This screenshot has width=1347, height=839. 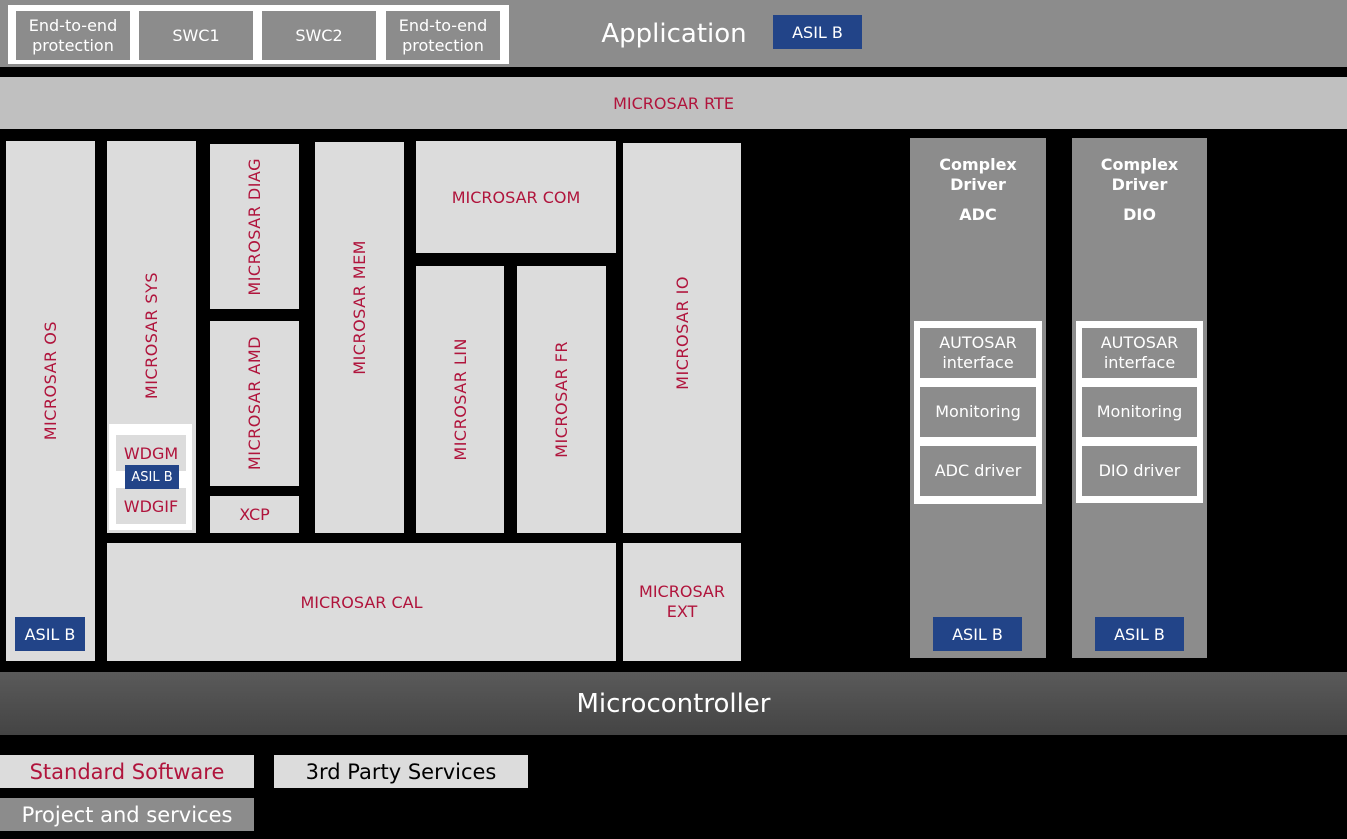 What do you see at coordinates (127, 814) in the screenshot?
I see `legend-project-services: Project and services` at bounding box center [127, 814].